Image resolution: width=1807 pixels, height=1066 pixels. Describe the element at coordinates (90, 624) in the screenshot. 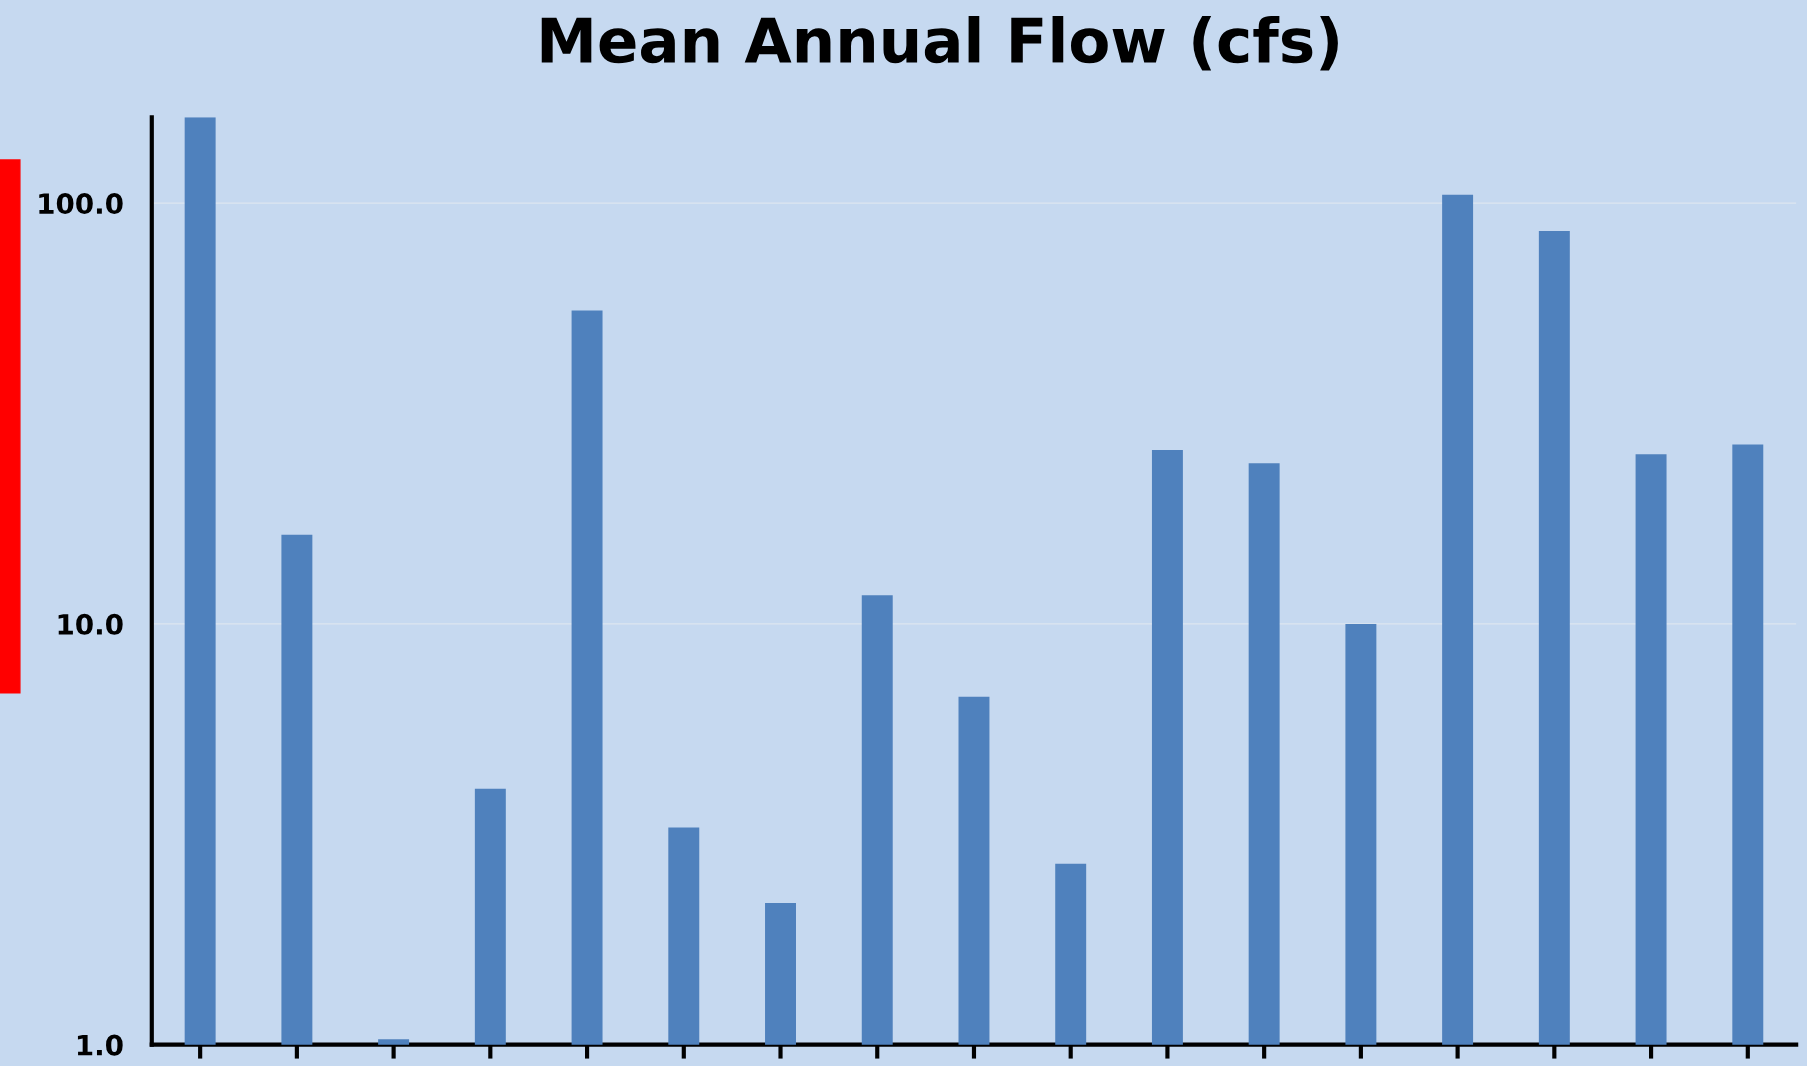

I see `y-tick-label: 10.0` at that location.